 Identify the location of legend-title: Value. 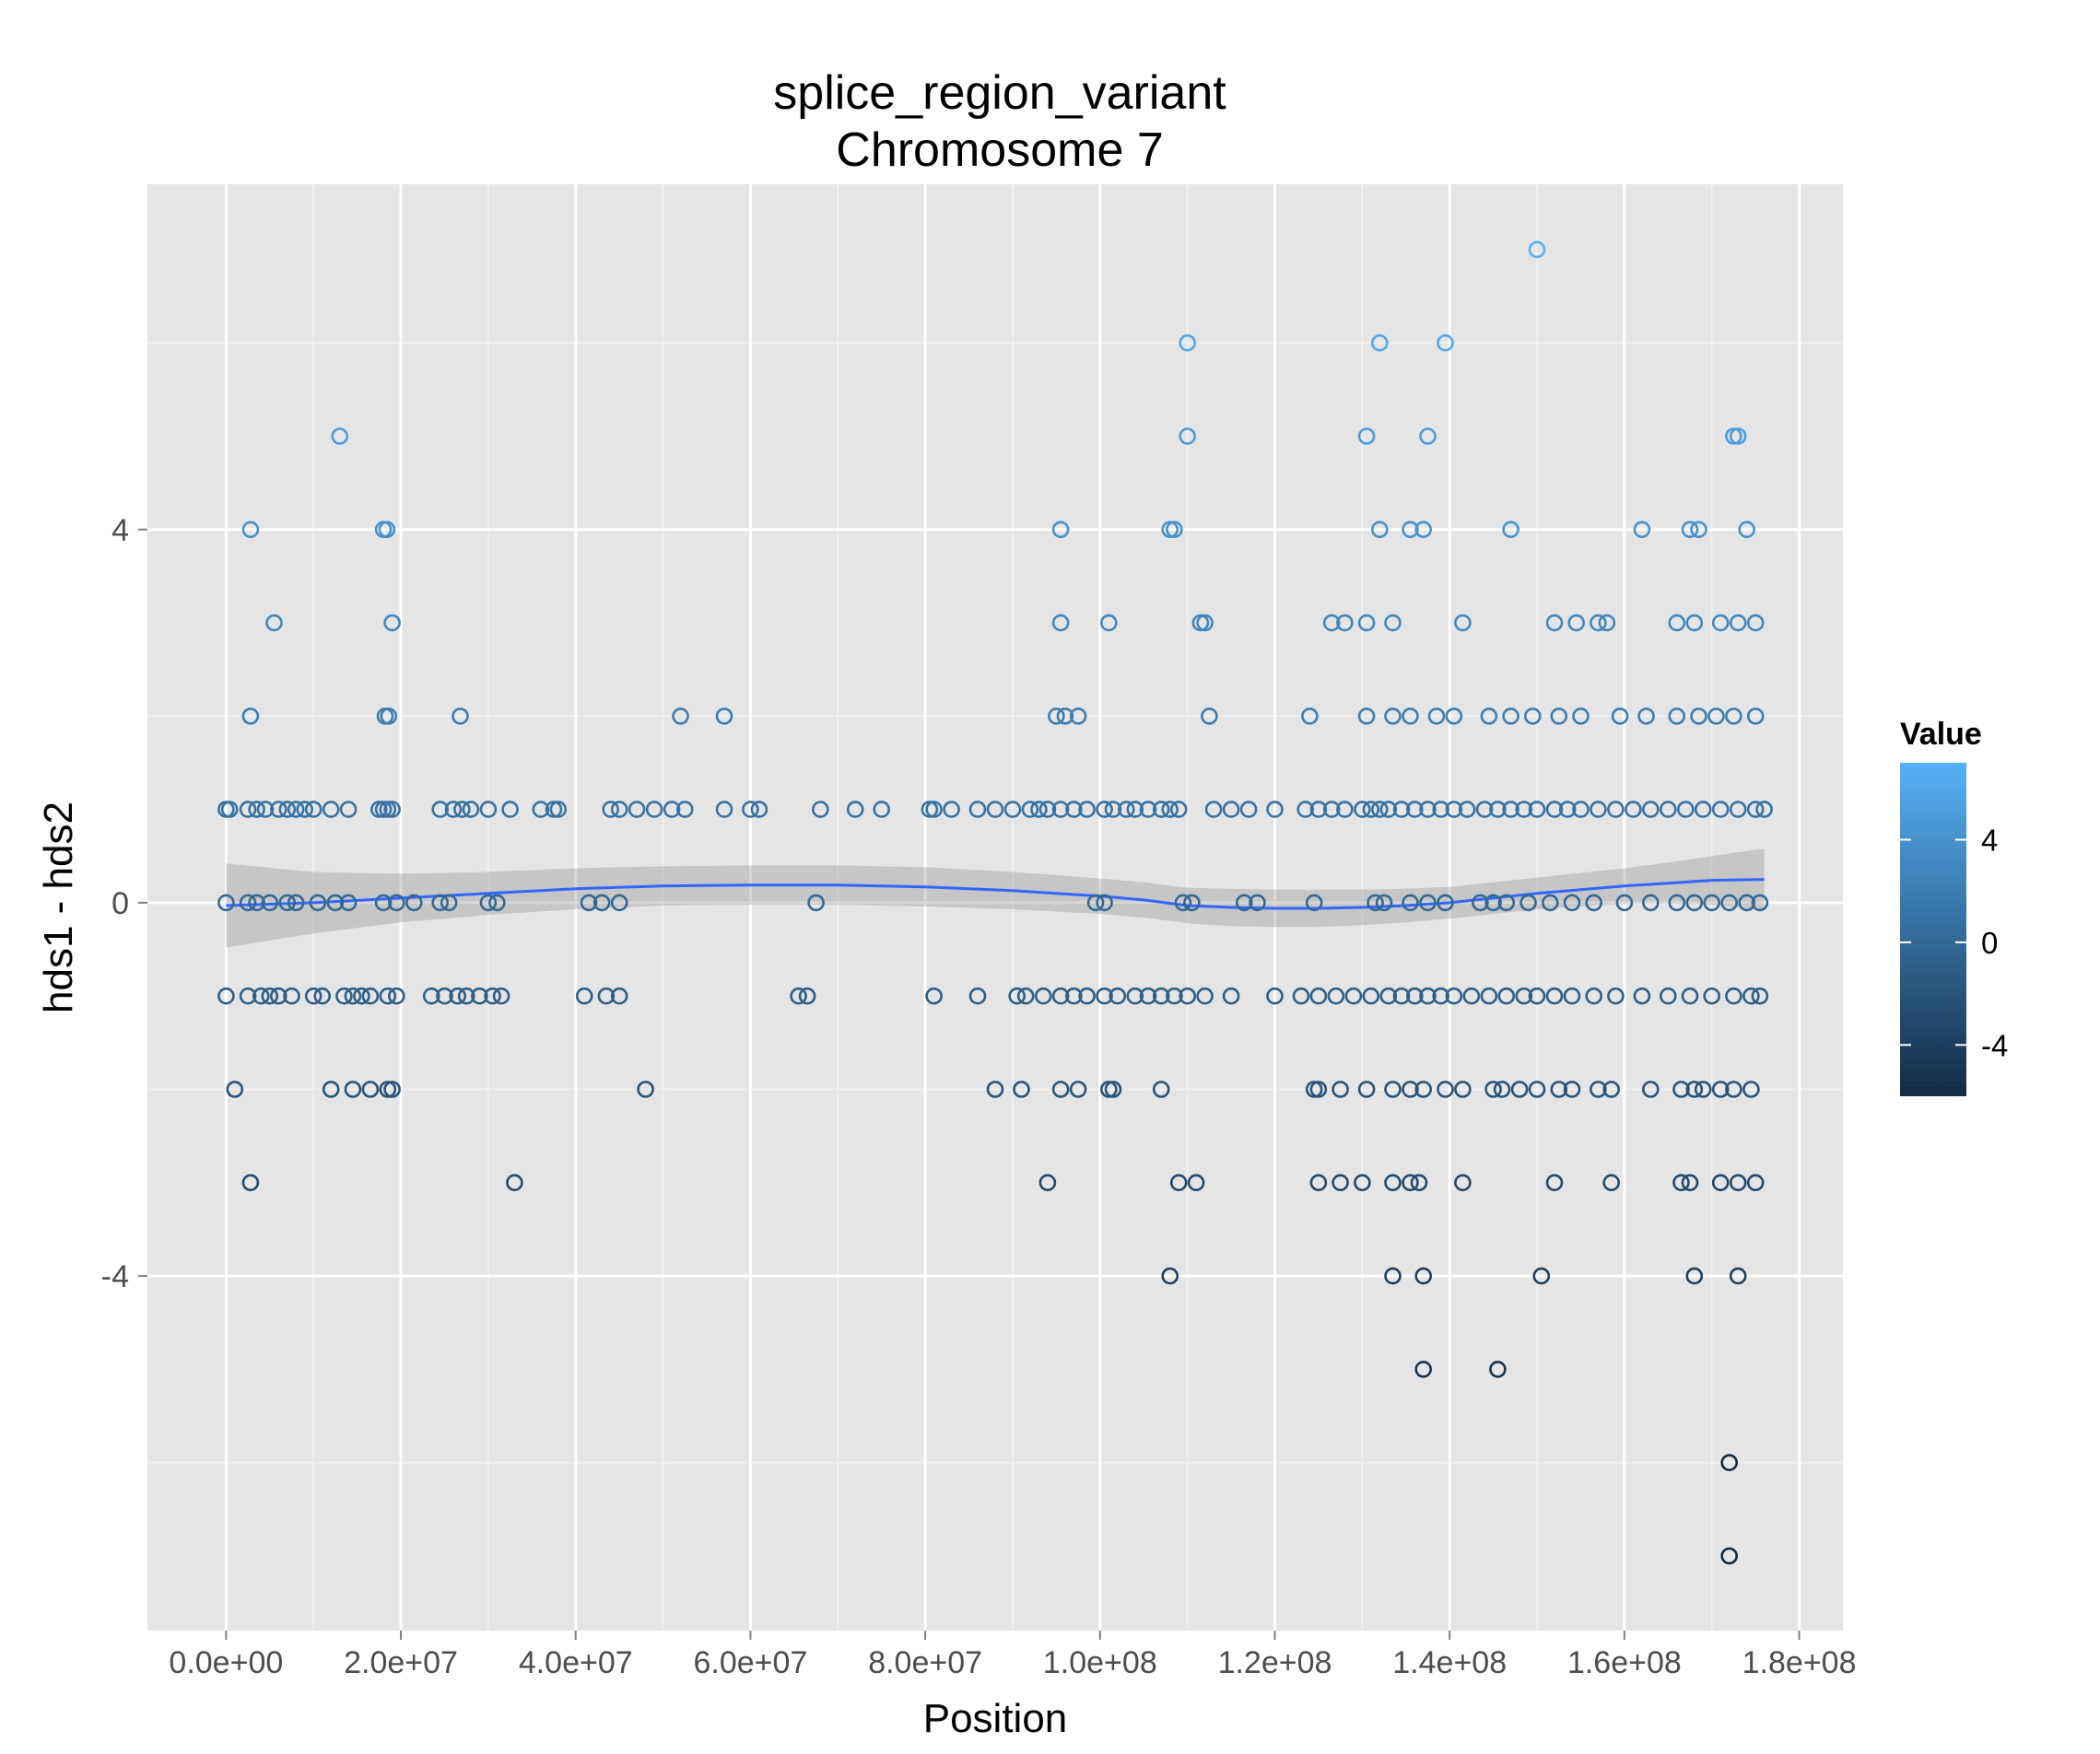
(1941, 734).